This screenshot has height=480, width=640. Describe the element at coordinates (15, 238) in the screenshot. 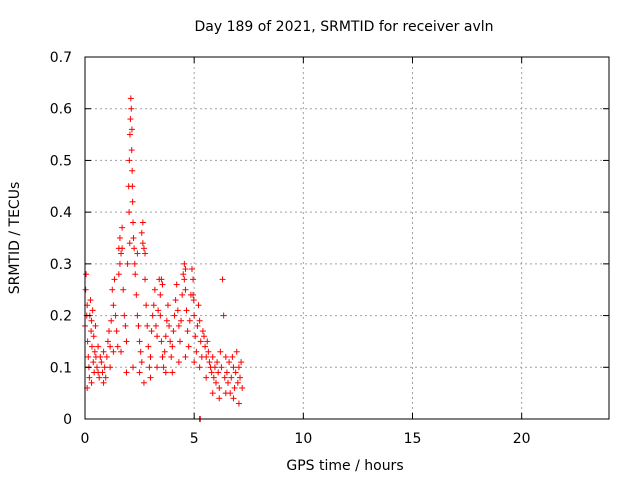

I see `y-axis-label: SRMTID / TECUs` at that location.